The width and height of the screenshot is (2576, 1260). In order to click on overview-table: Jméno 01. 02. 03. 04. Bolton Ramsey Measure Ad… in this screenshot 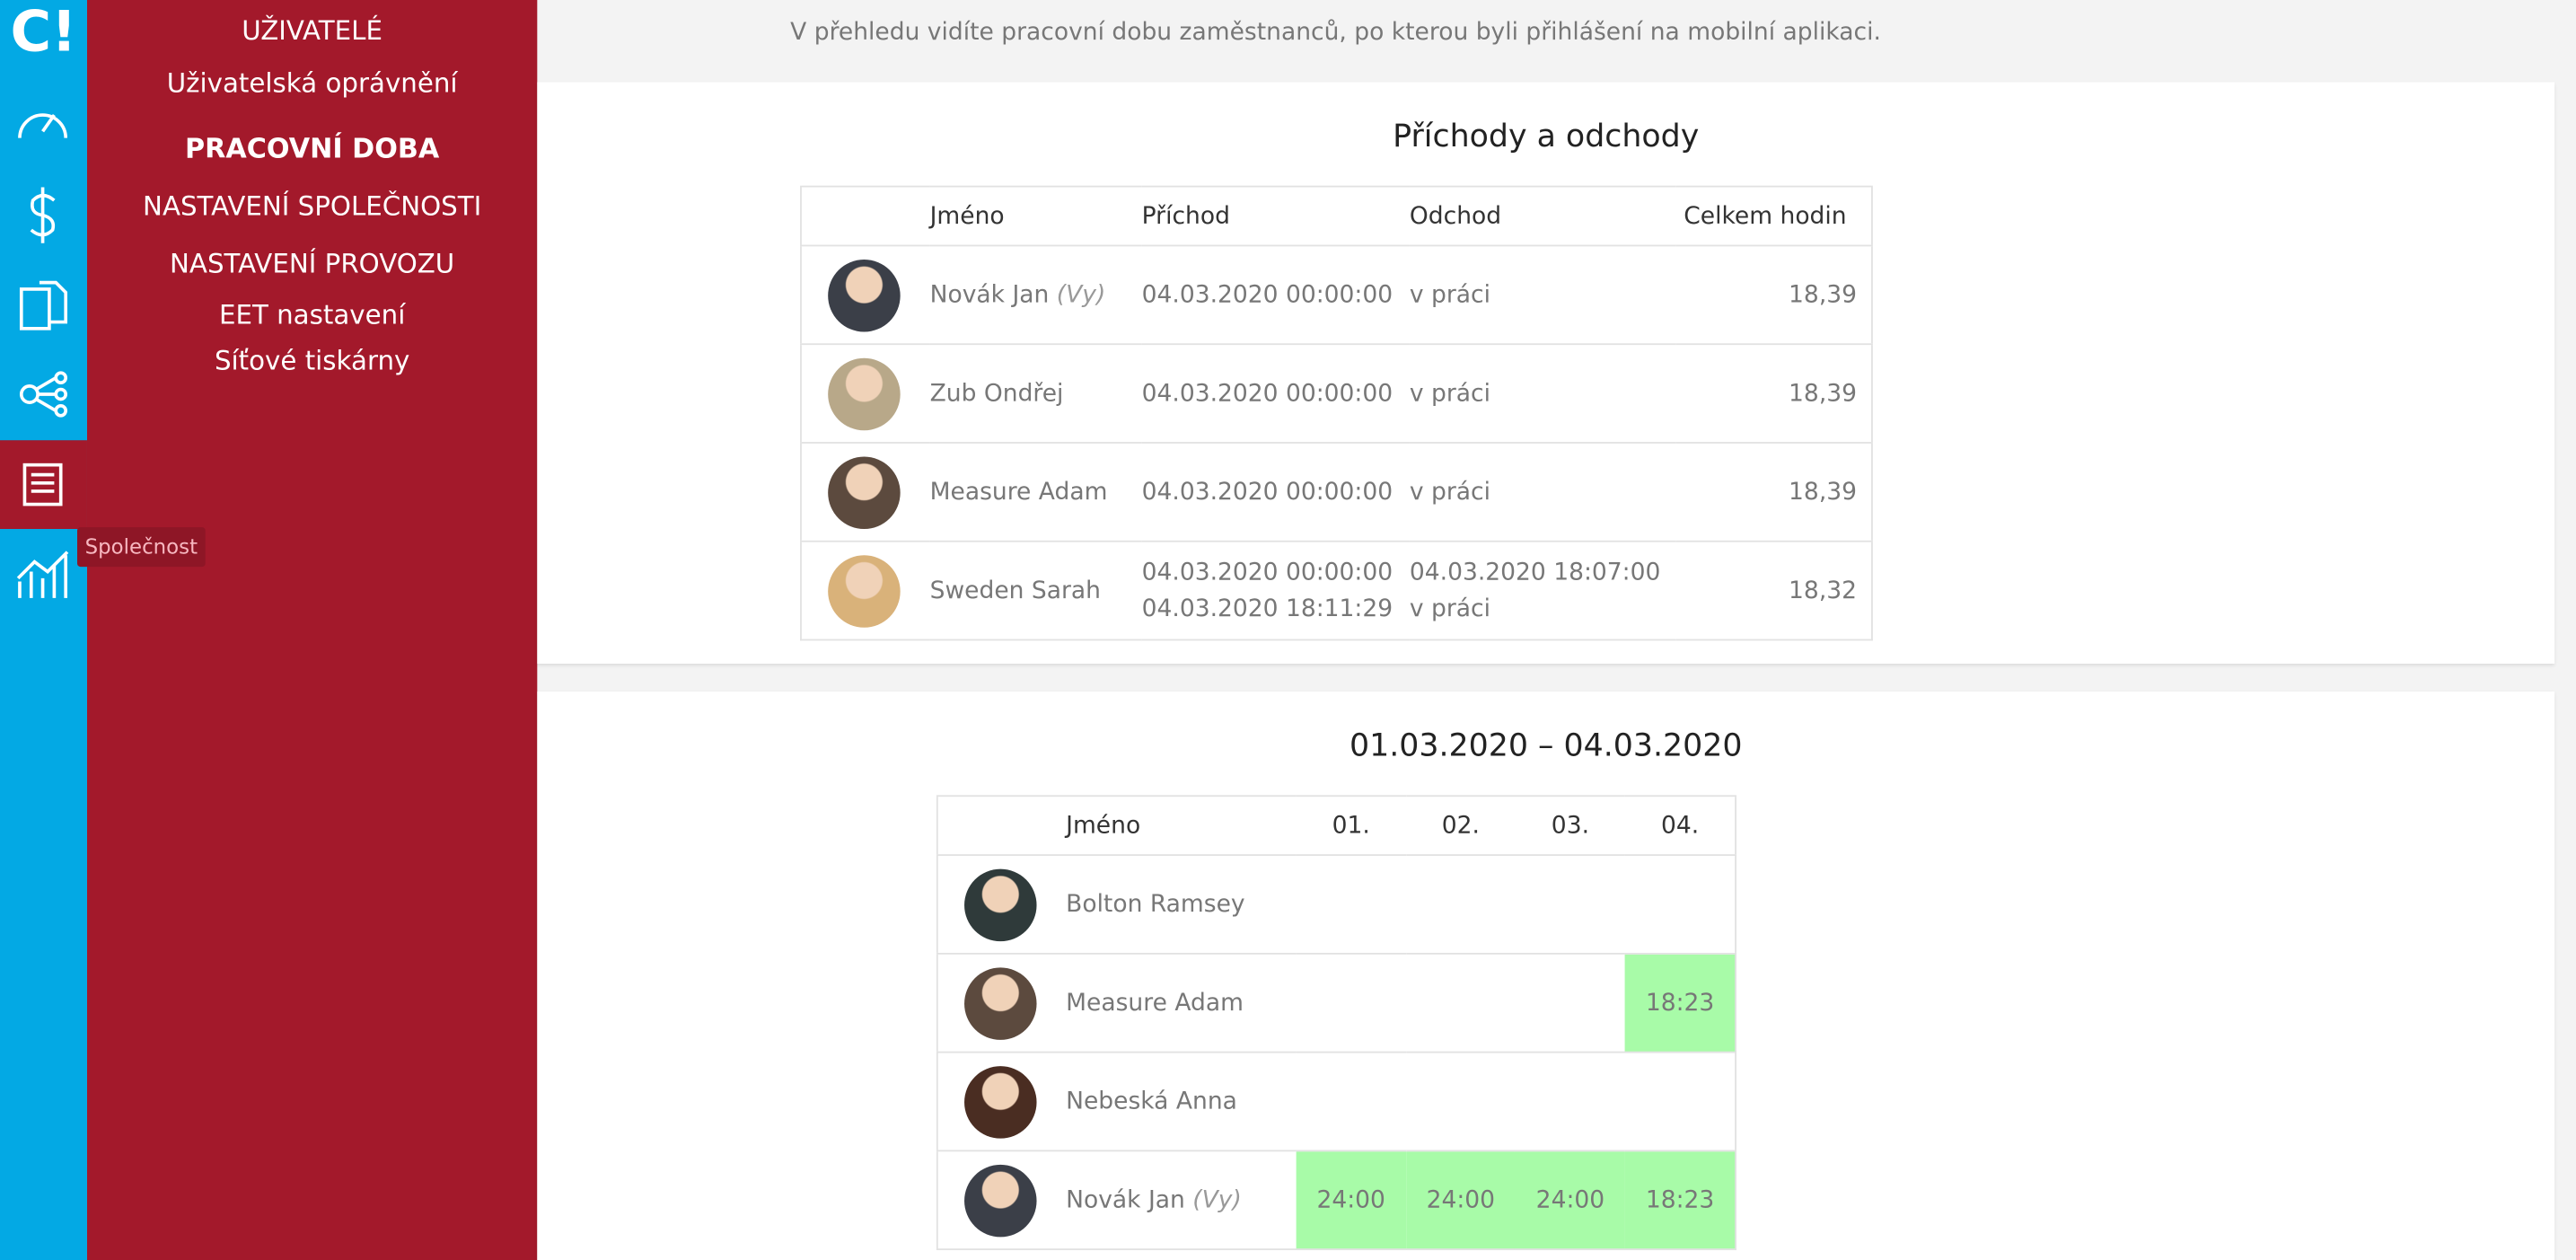, I will do `click(1336, 1023)`.